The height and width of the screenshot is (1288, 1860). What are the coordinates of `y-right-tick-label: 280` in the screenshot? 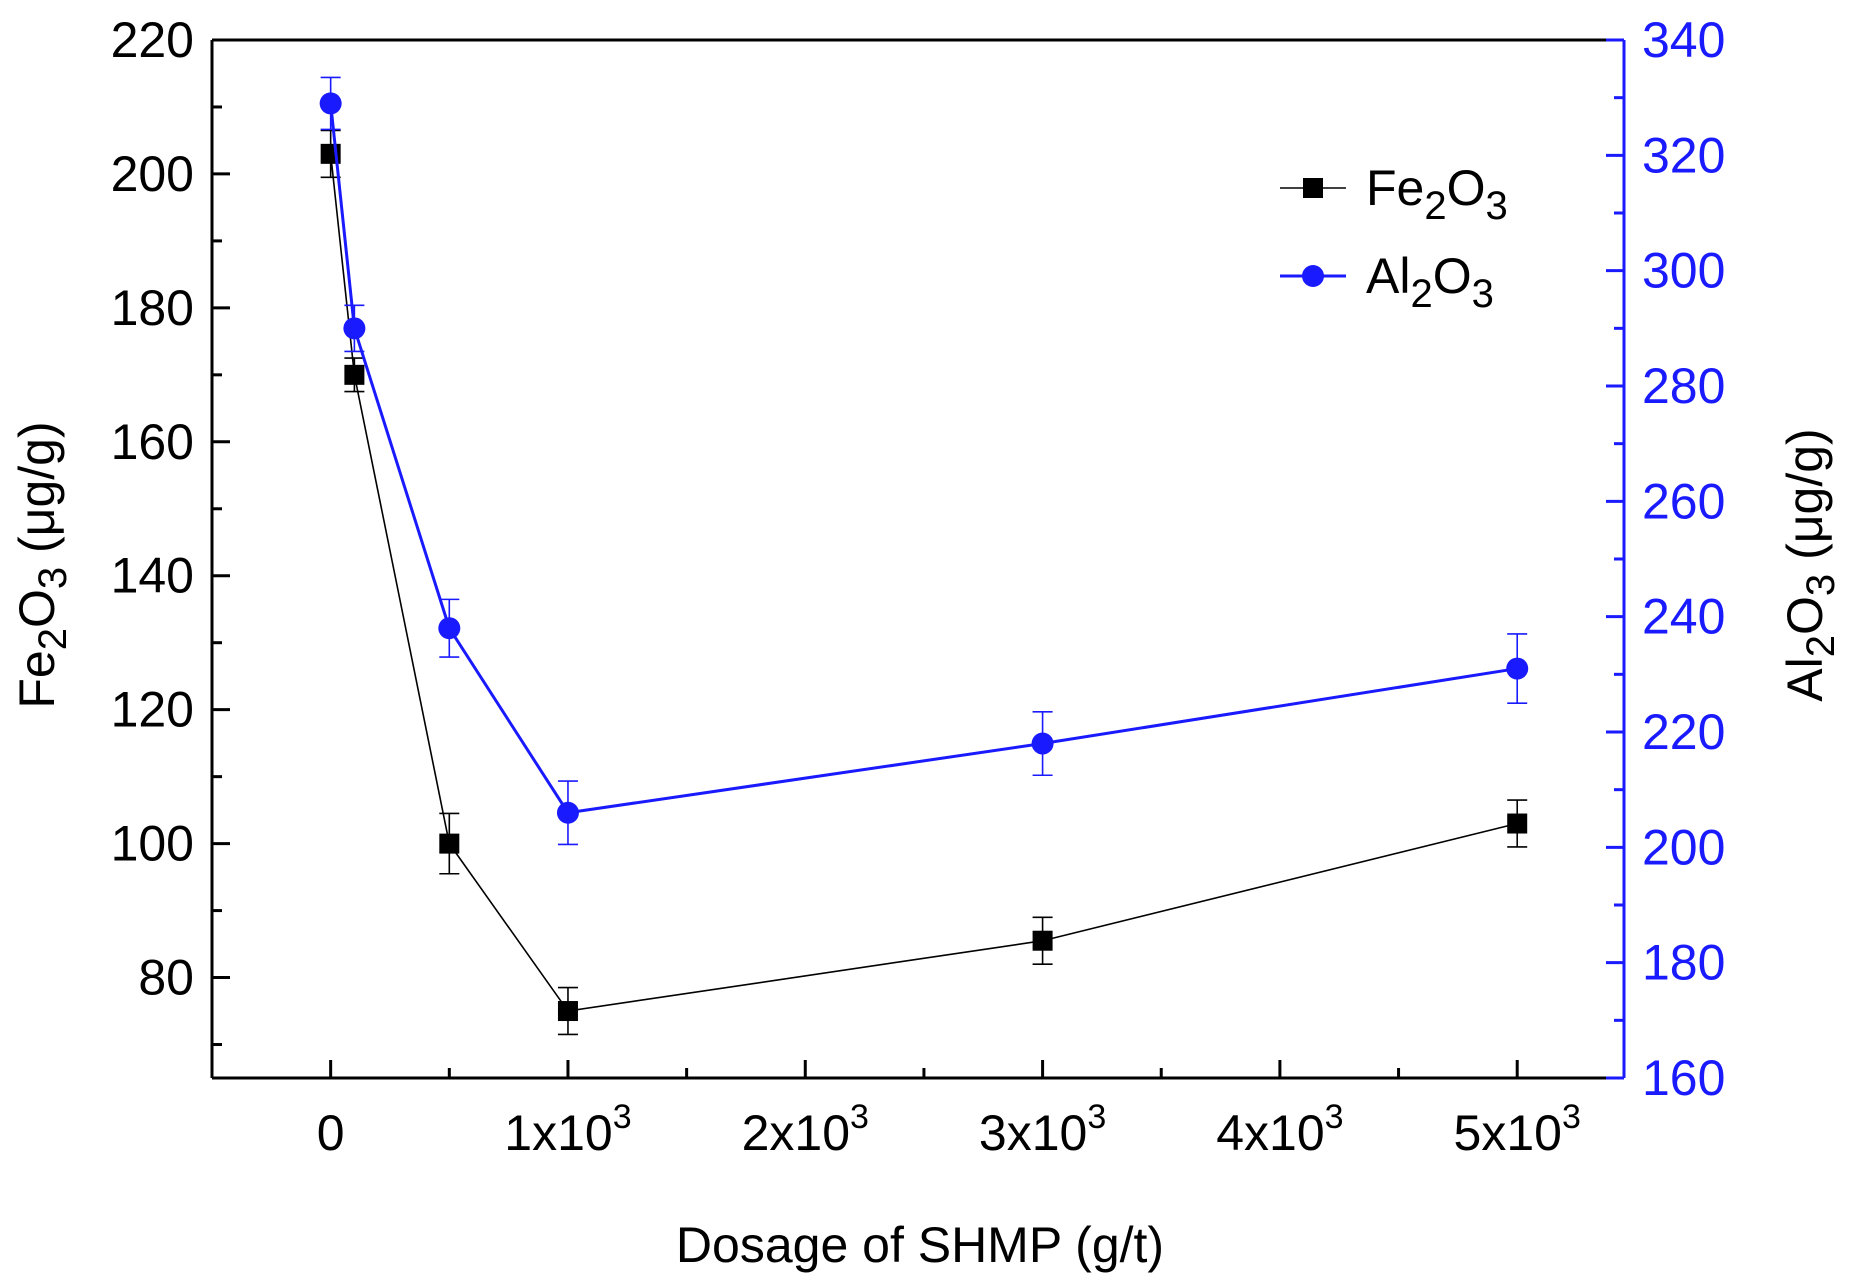 It's located at (1683, 386).